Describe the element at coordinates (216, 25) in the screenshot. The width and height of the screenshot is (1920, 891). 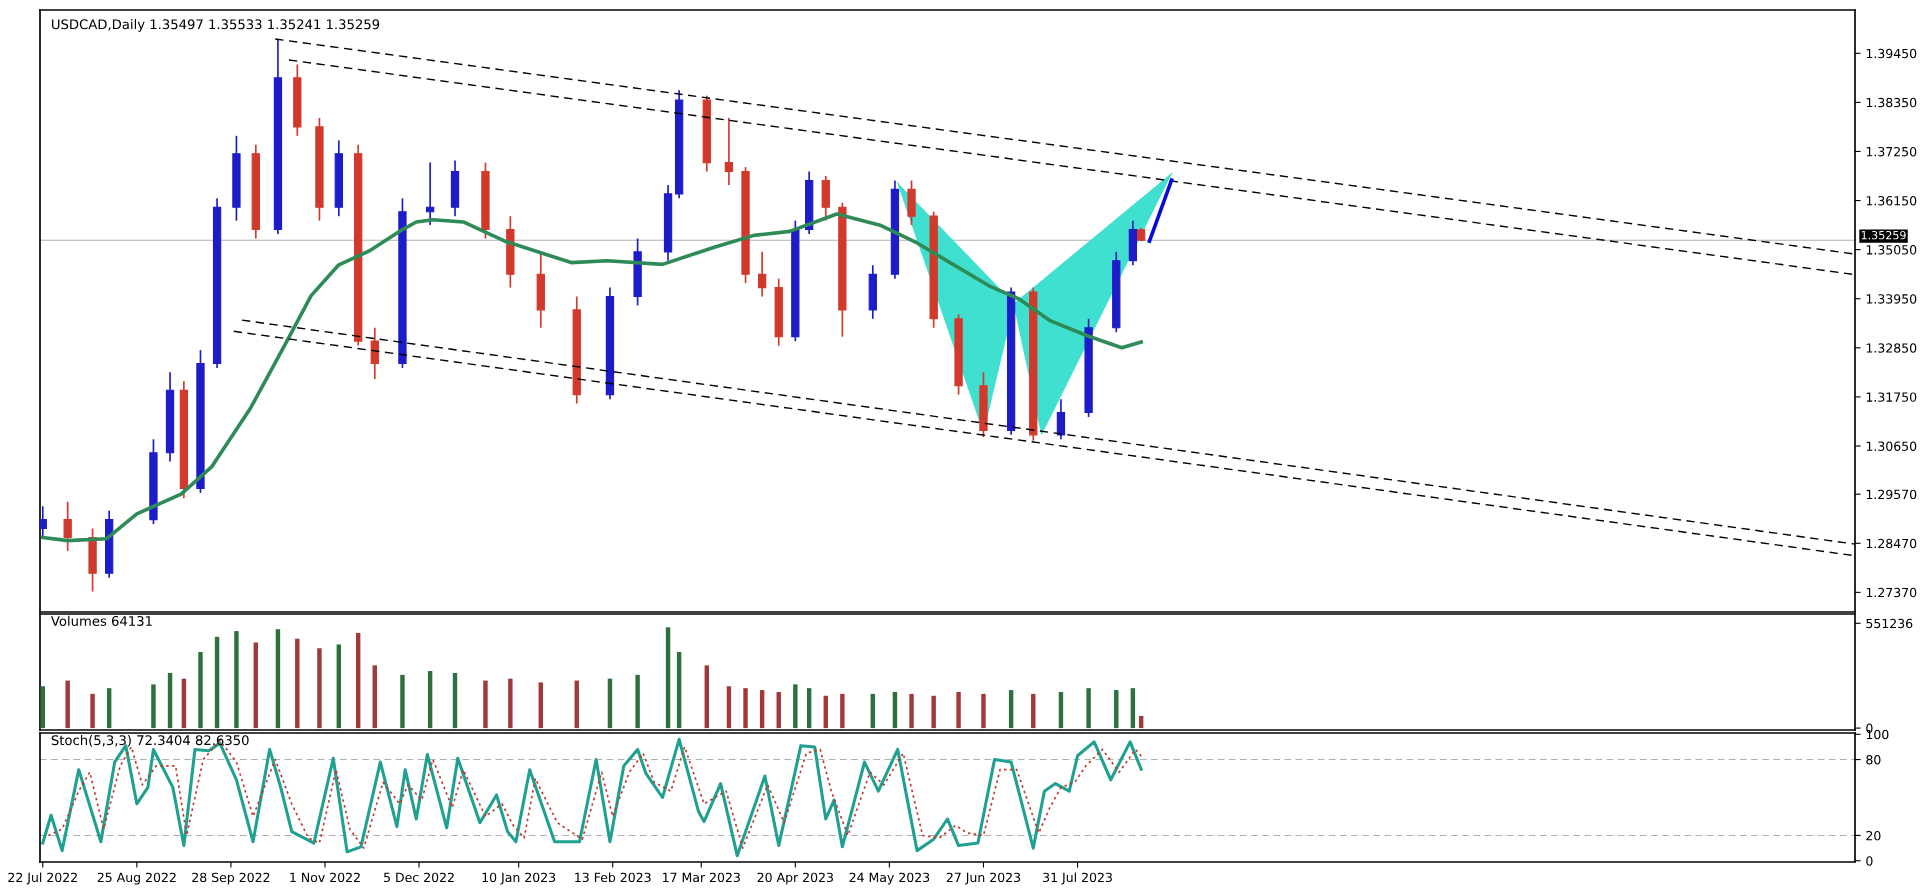
I see `text: USDCAD,Daily 1.35497 1.35533 1.35241 1.35259` at that location.